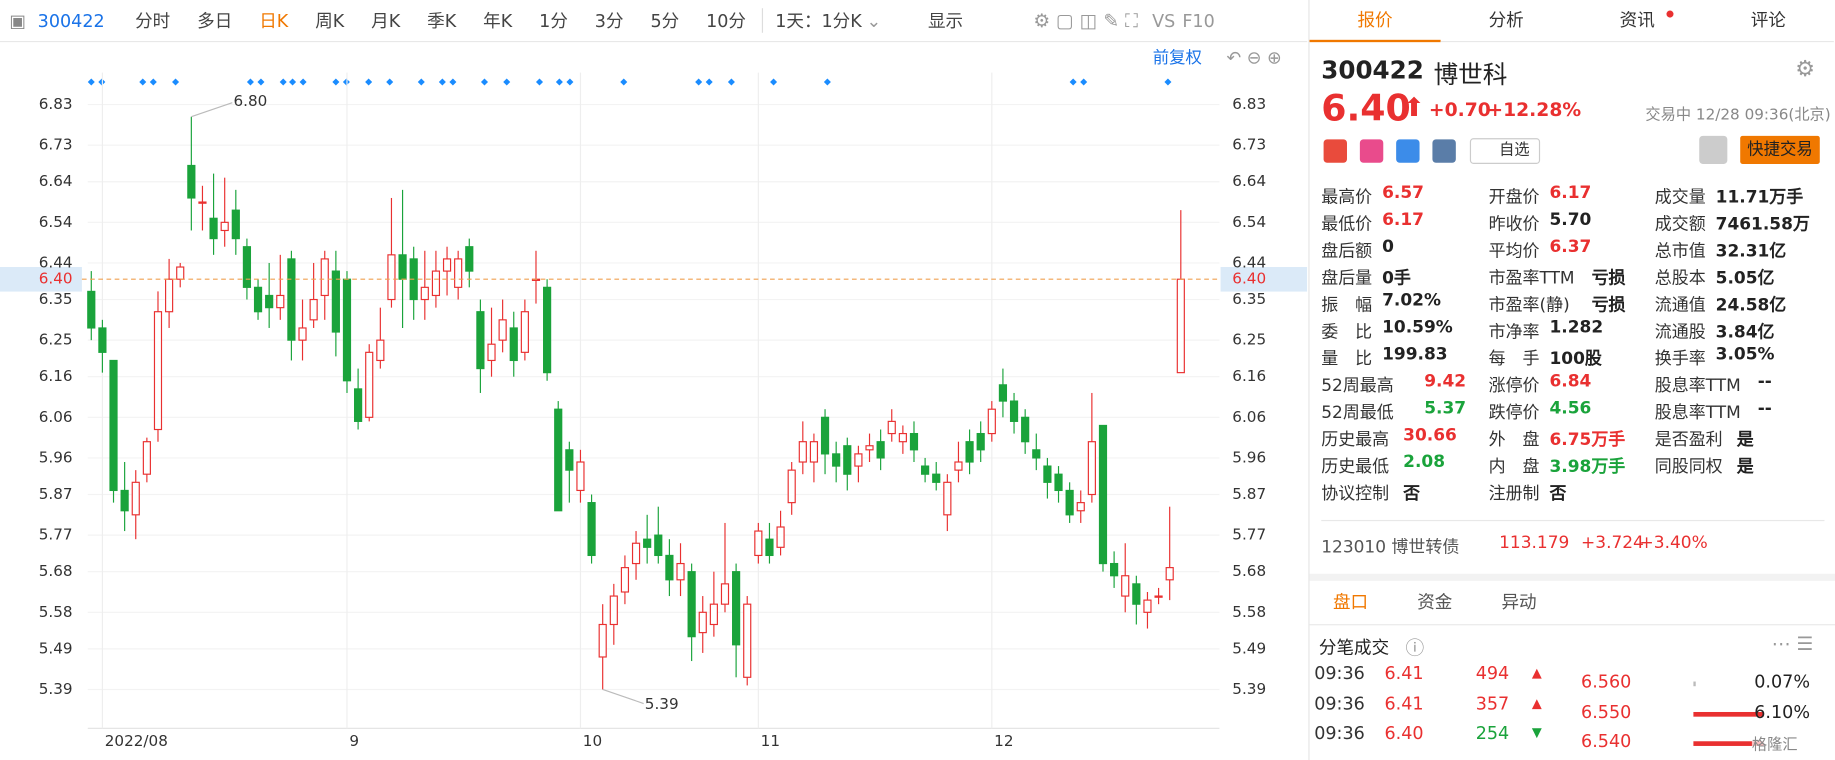 The image size is (1835, 760). I want to click on period-tab: 10分, so click(726, 21).